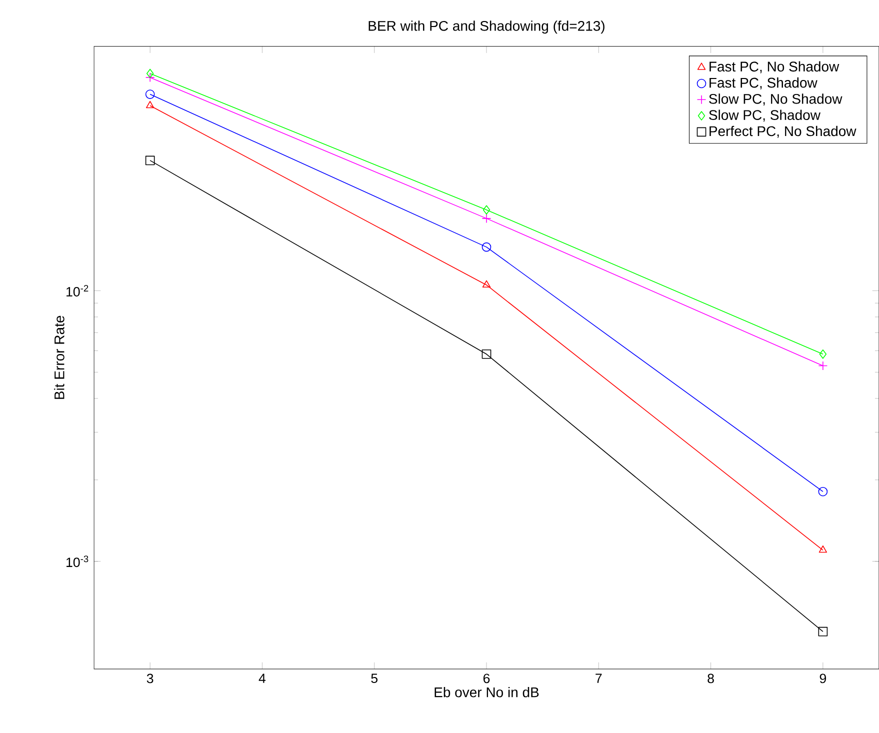  I want to click on legend-label: Perfect PC, No Shadow, so click(783, 132).